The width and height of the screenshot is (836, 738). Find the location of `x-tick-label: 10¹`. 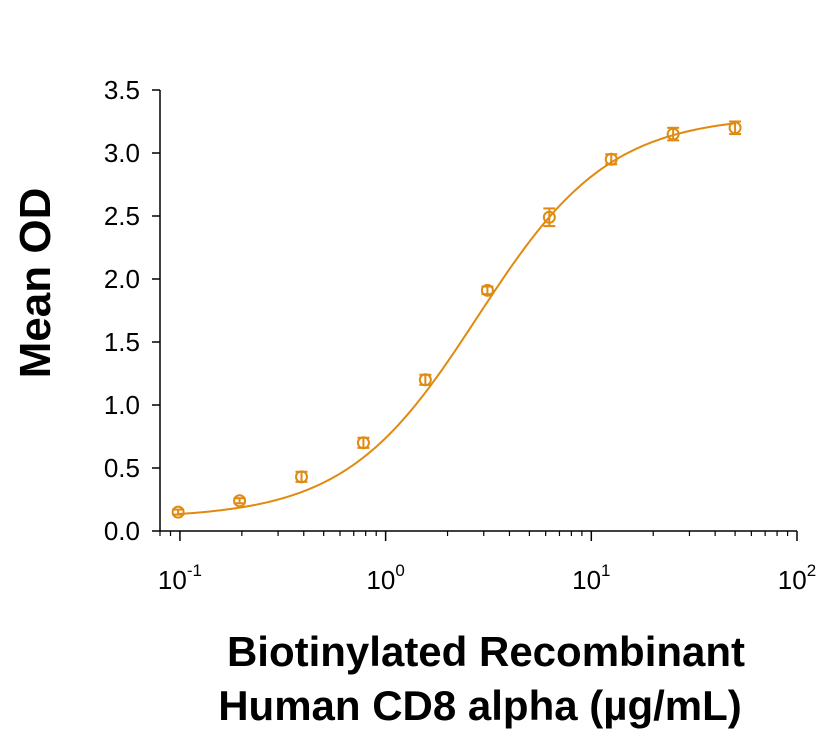

x-tick-label: 10¹ is located at coordinates (591, 578).